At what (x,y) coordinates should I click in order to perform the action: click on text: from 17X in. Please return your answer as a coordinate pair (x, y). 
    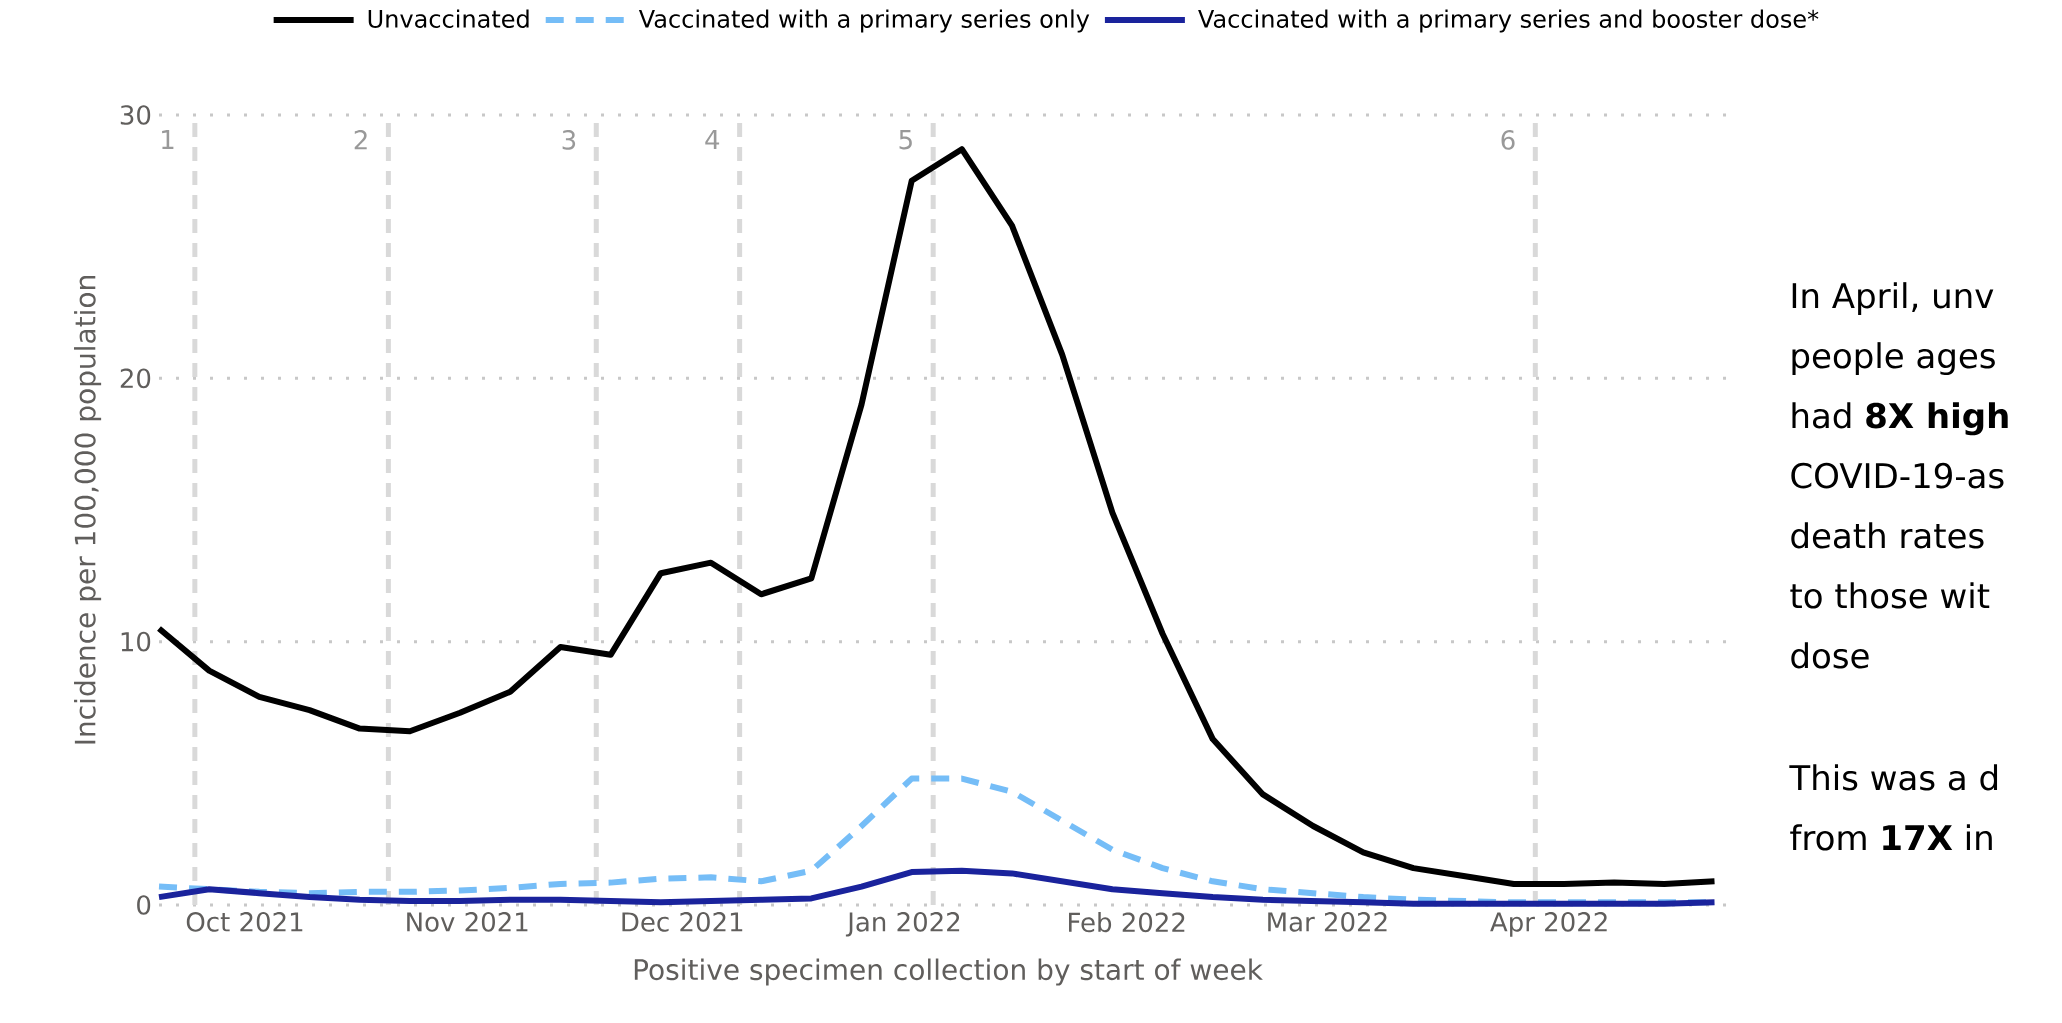
    Looking at the image, I should click on (1891, 837).